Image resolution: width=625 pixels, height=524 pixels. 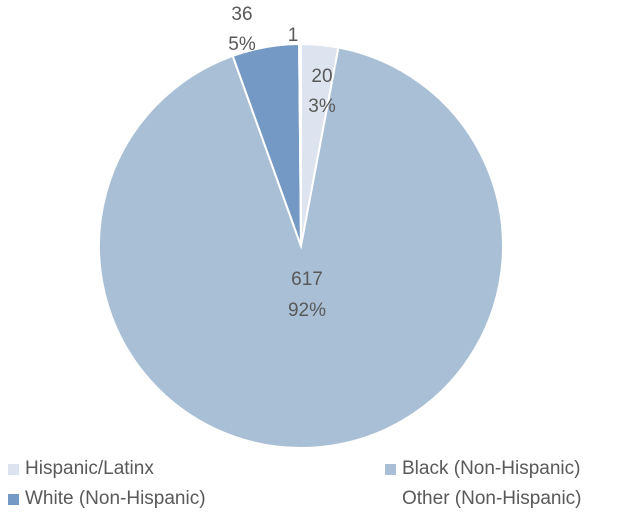 I want to click on pie-slice-other-non-hispanic, so click(x=300, y=144).